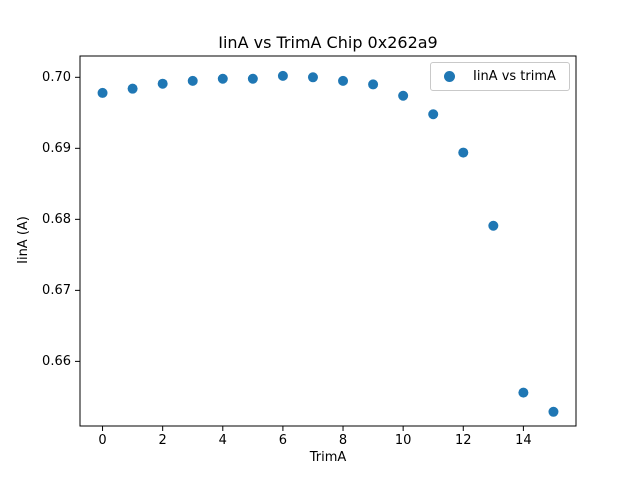 This screenshot has width=640, height=480. I want to click on x-axis-label: TrimA, so click(328, 457).